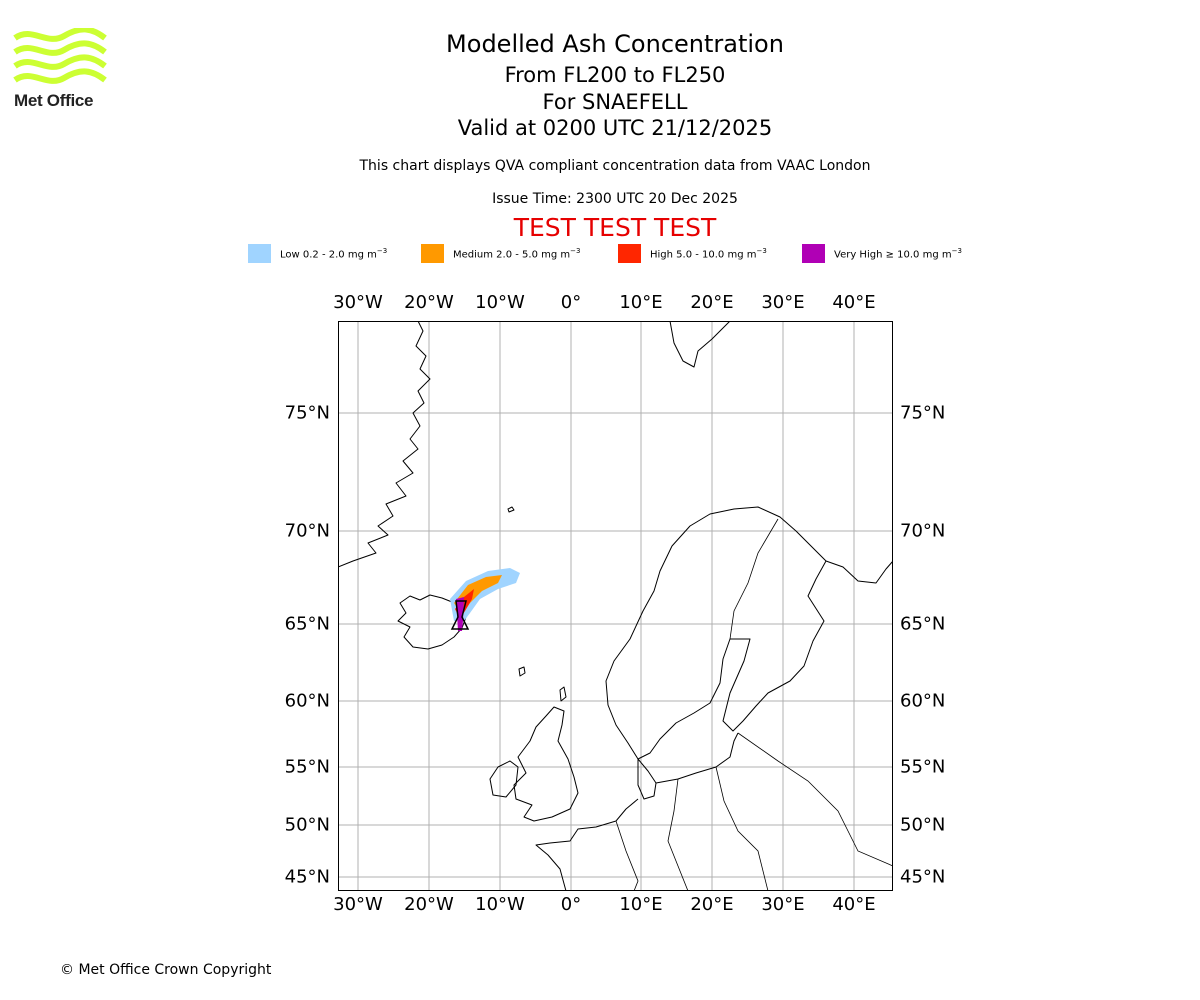 This screenshot has height=1000, width=1200. What do you see at coordinates (615, 44) in the screenshot?
I see `chart-title: Modelled Ash Concentration` at bounding box center [615, 44].